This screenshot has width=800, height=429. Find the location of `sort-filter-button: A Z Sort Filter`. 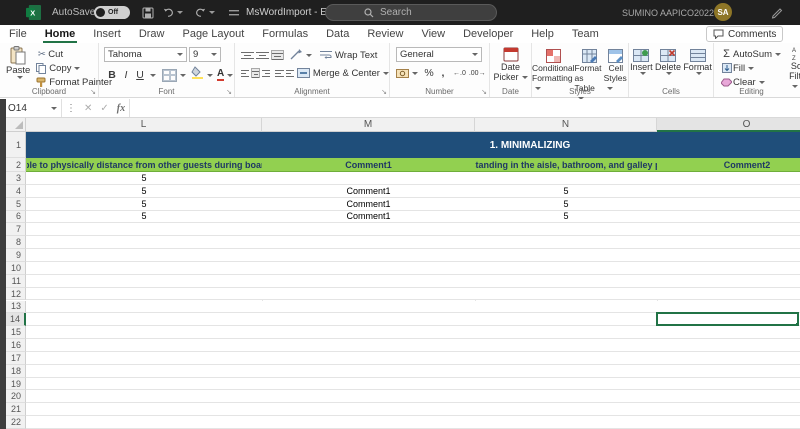

sort-filter-button: A Z Sort Filter is located at coordinates (794, 67).